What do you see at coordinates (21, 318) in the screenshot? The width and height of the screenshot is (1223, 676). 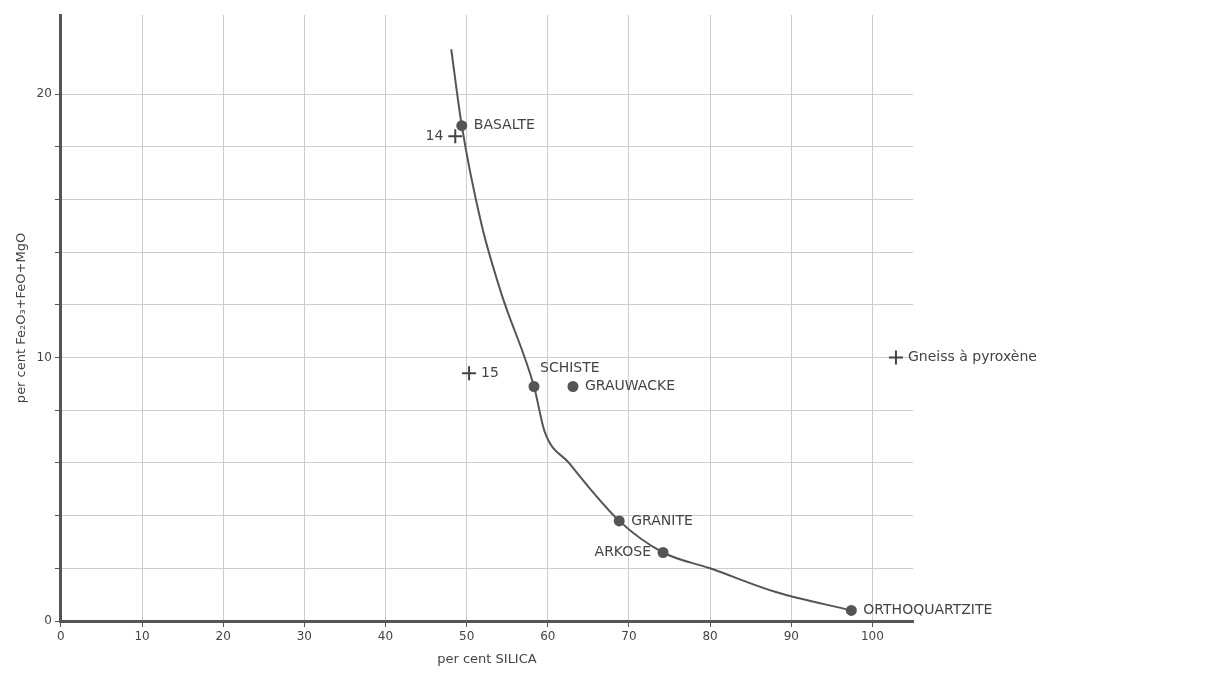 I see `y-axis-title: per cent Fe₂O₃+FeO+MgO` at bounding box center [21, 318].